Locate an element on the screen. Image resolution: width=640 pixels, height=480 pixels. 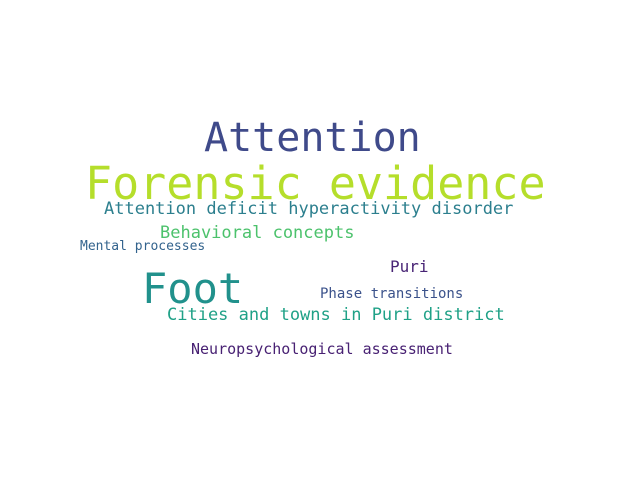
word-behavioral-concepts: Behavioral concepts is located at coordinates (257, 233).